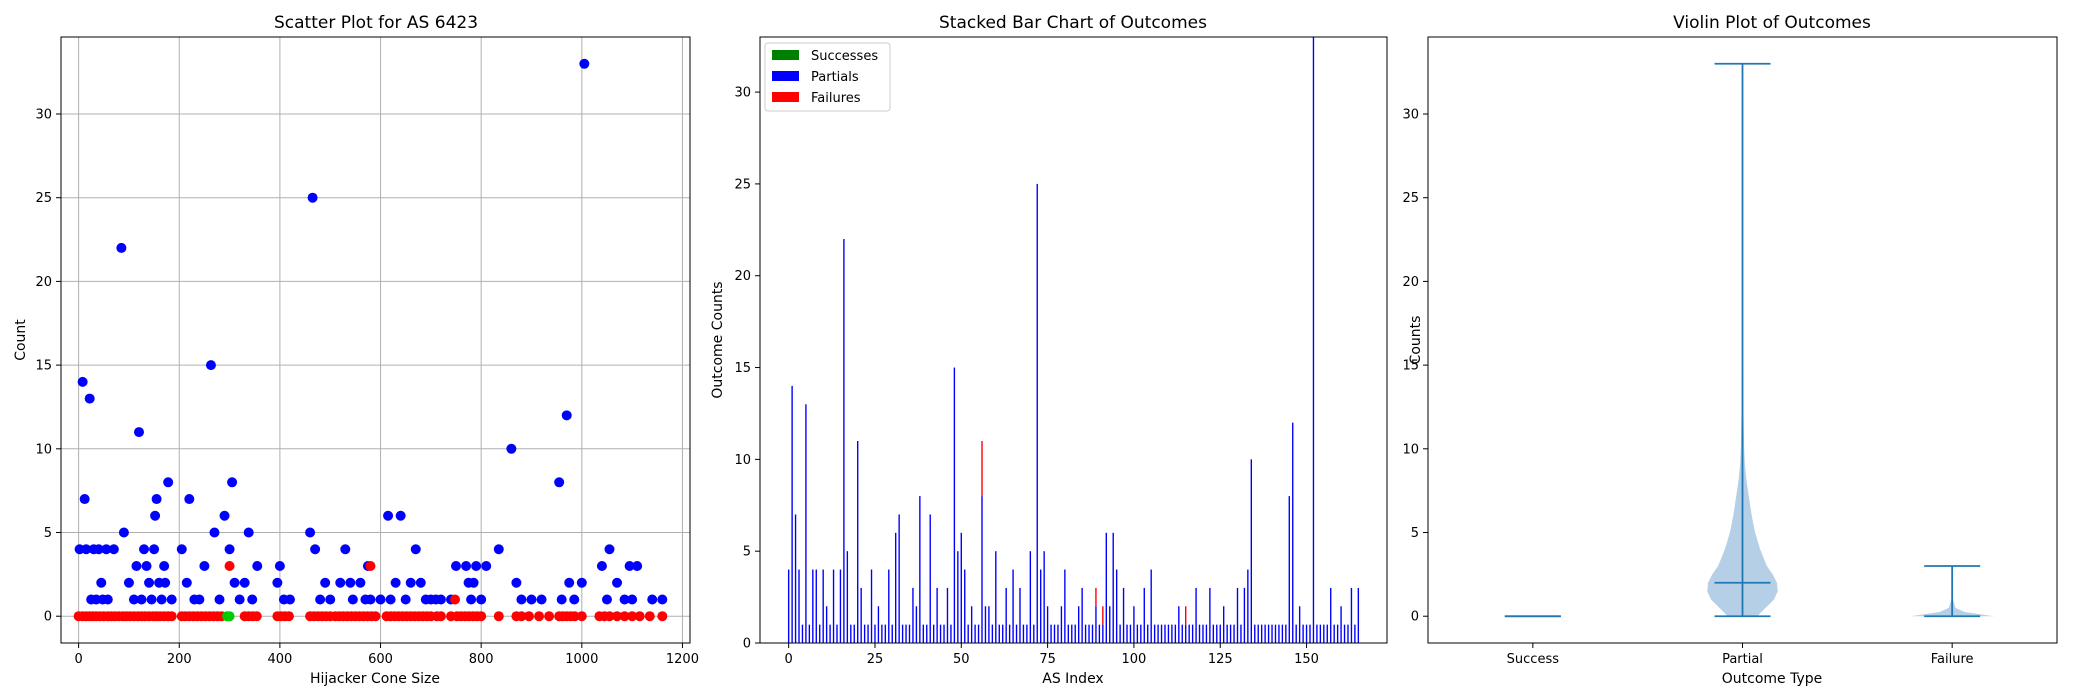  Describe the element at coordinates (481, 659) in the screenshot. I see `scatter-xtick-label: 800` at that location.